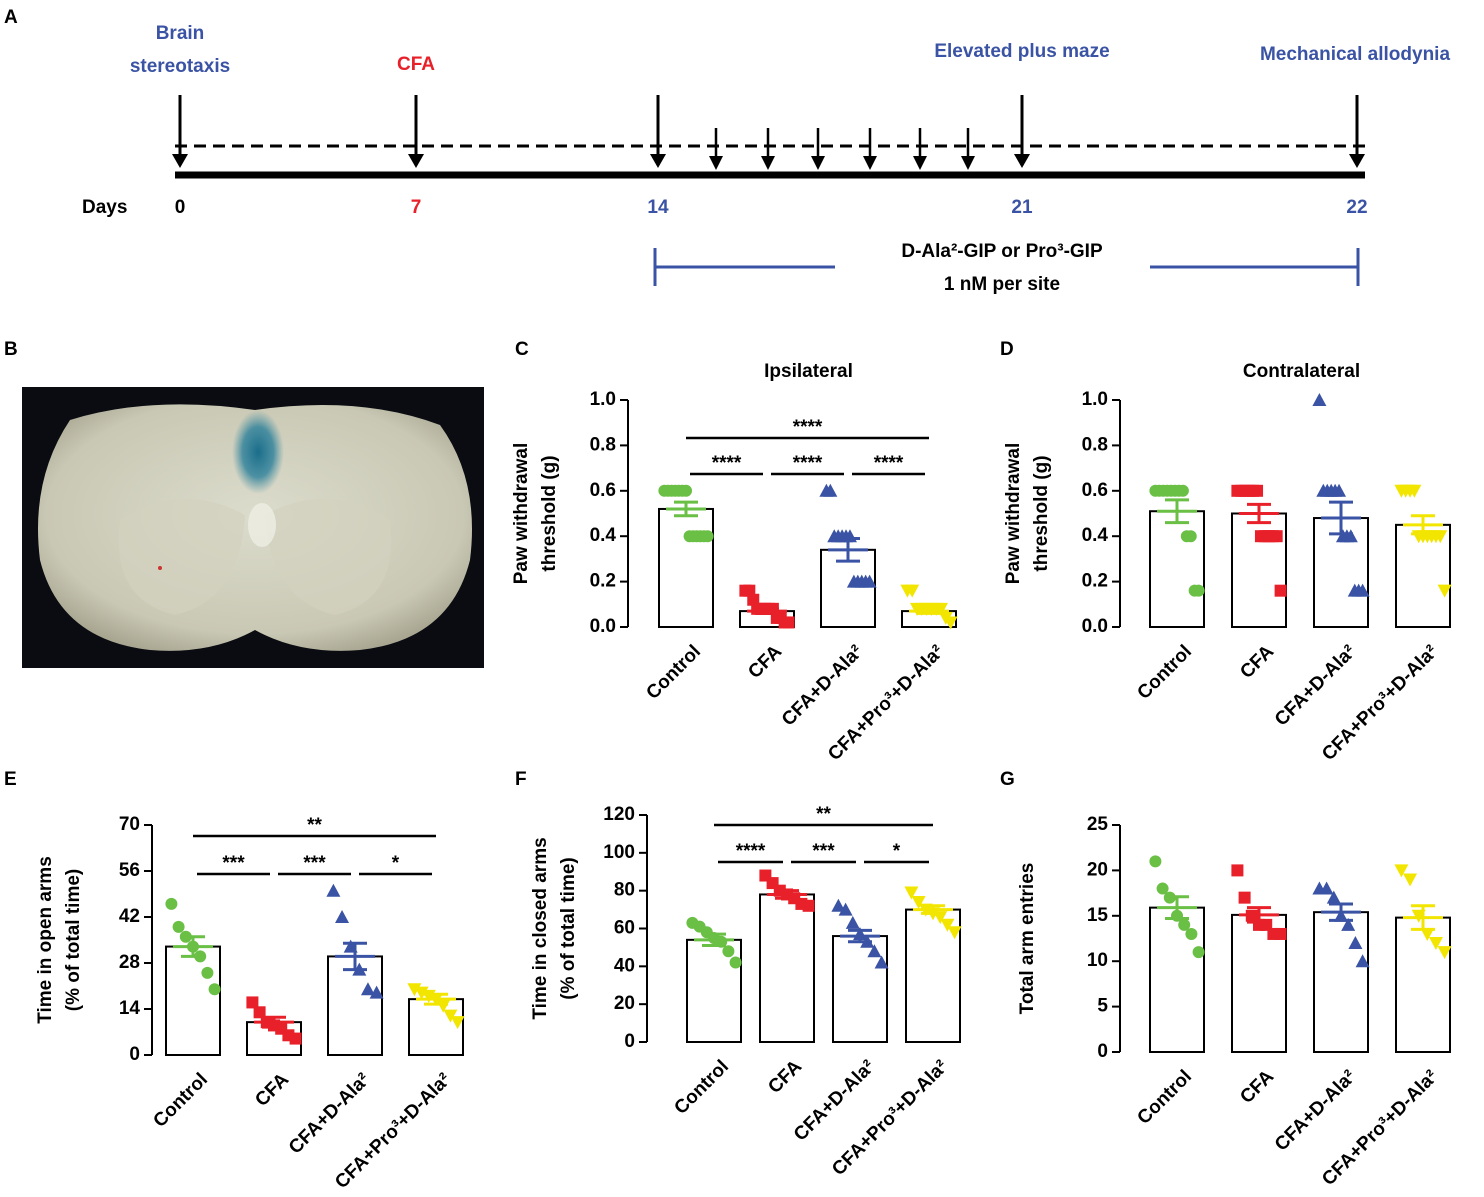 The width and height of the screenshot is (1484, 1197). I want to click on panel-letter: D, so click(1007, 349).